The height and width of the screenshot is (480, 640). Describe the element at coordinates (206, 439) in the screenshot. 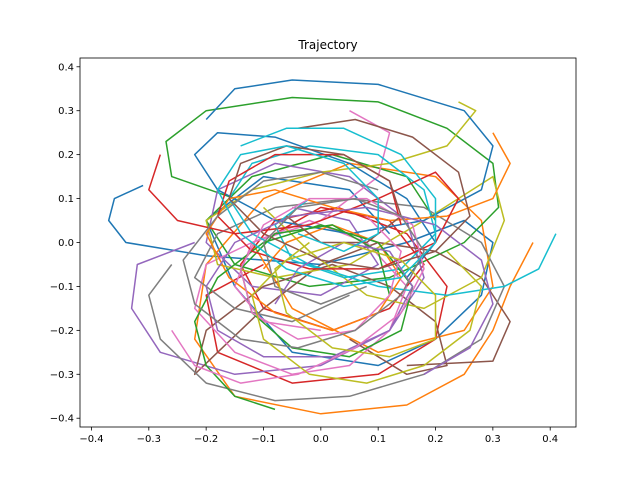

I see `x-tick-label: −0.2` at that location.